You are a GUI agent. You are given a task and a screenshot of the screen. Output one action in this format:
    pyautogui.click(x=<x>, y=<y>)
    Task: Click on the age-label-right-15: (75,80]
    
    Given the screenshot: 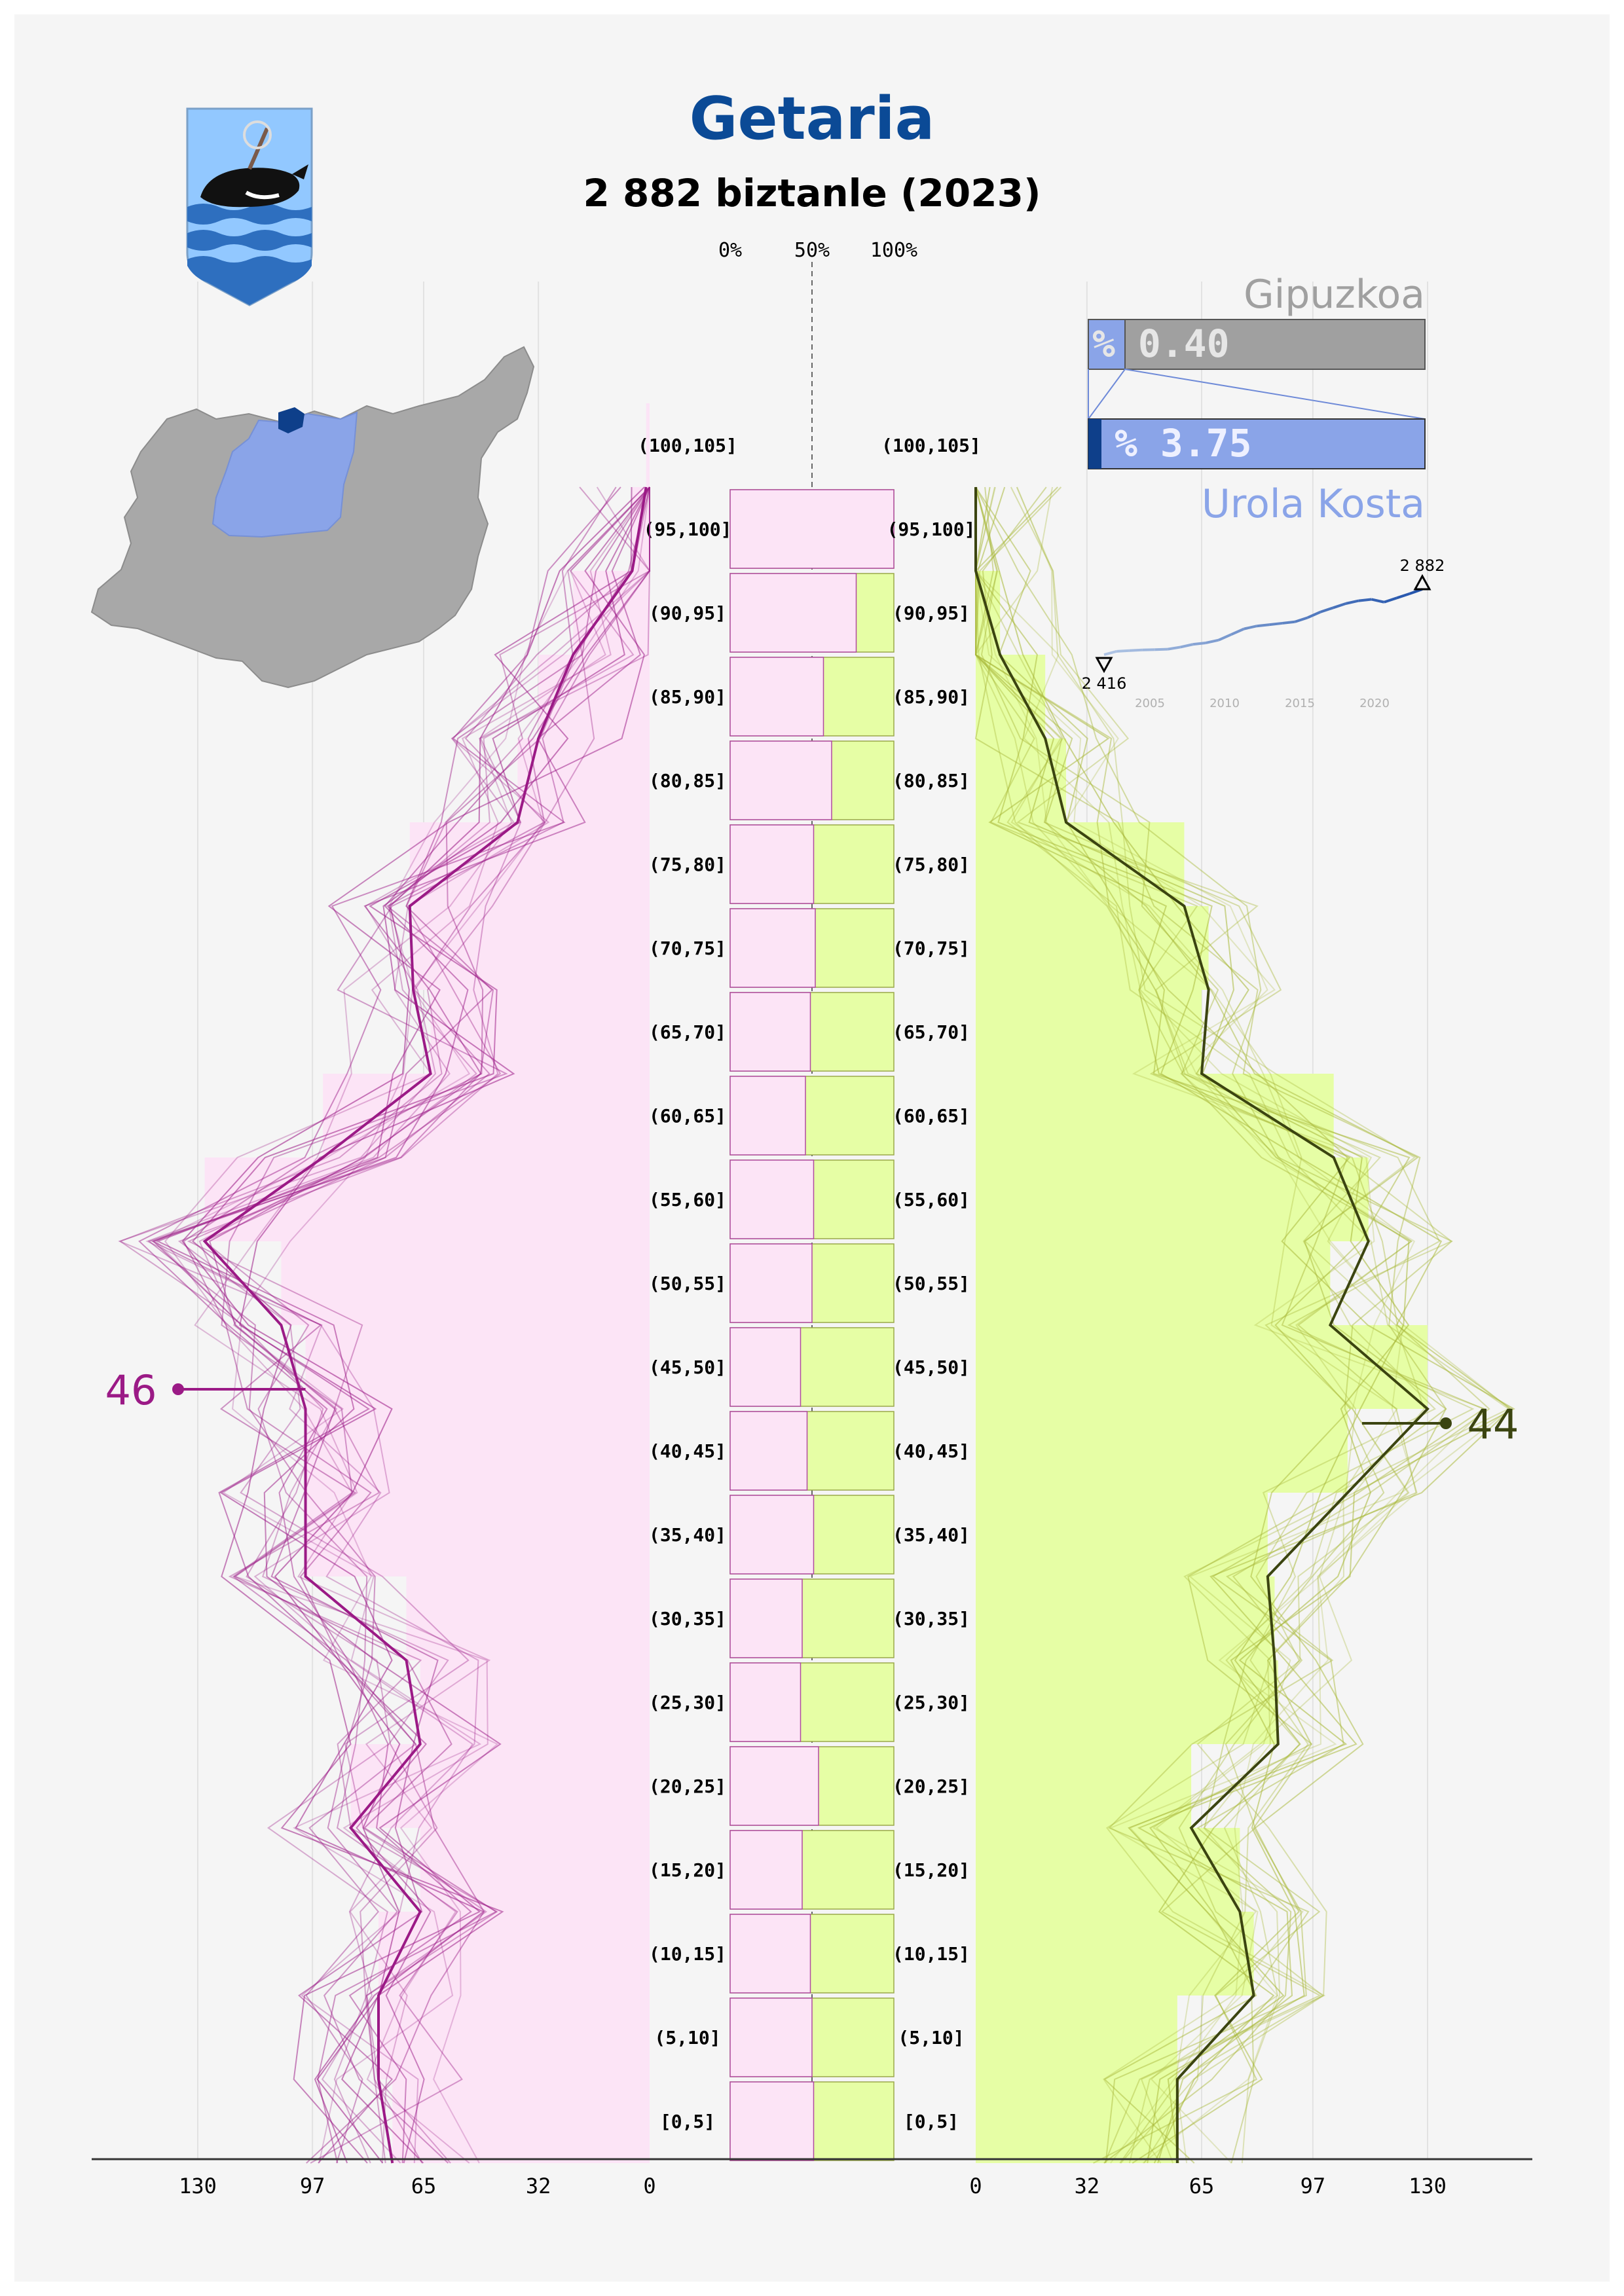 What is the action you would take?
    pyautogui.click(x=931, y=864)
    